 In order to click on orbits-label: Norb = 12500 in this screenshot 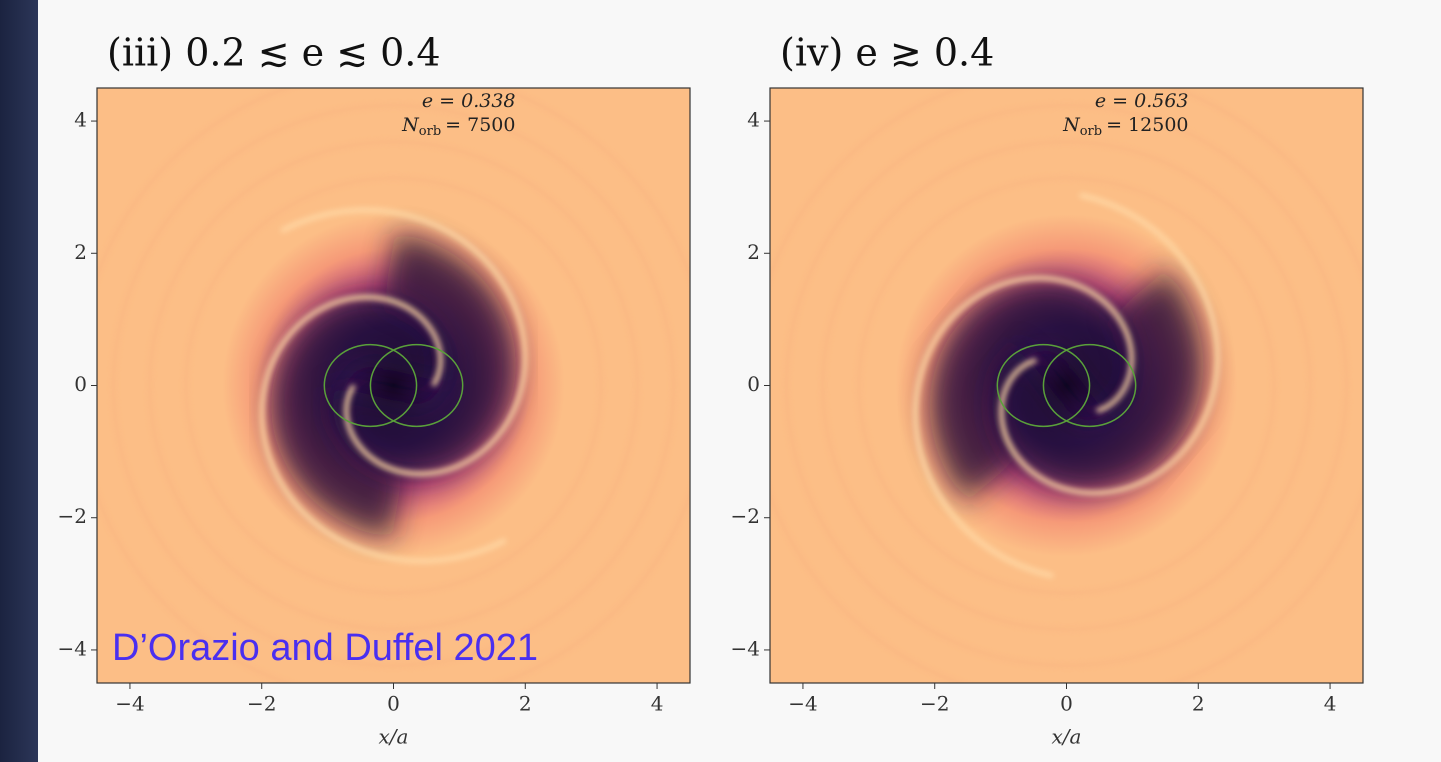, I will do `click(1125, 126)`.